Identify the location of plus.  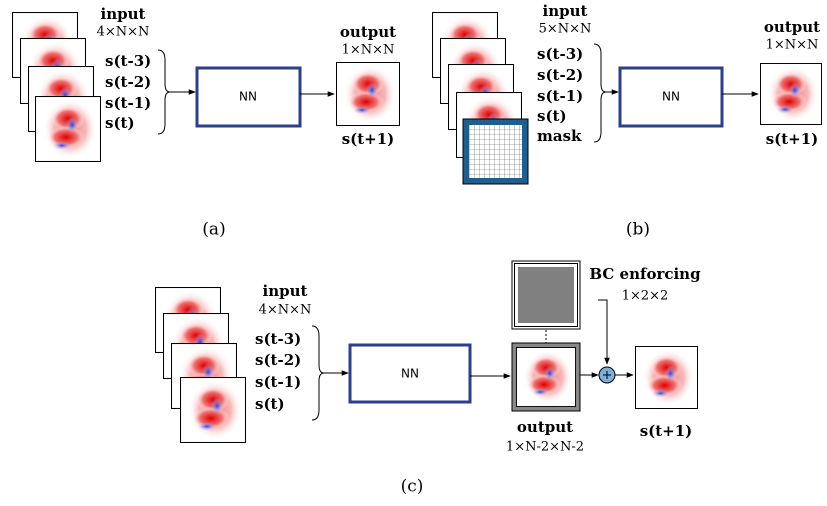
(607, 375).